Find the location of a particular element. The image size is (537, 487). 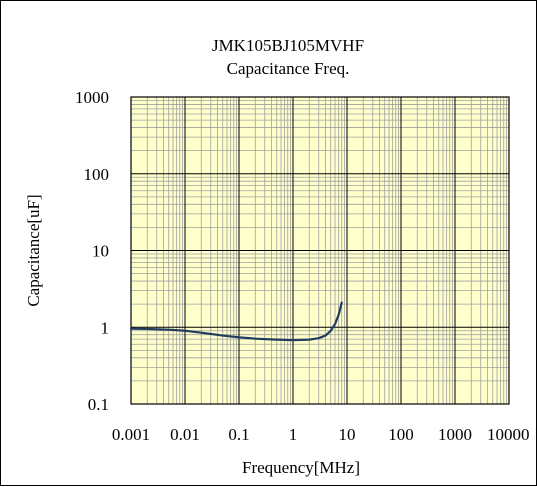

series-line is located at coordinates (236, 321).